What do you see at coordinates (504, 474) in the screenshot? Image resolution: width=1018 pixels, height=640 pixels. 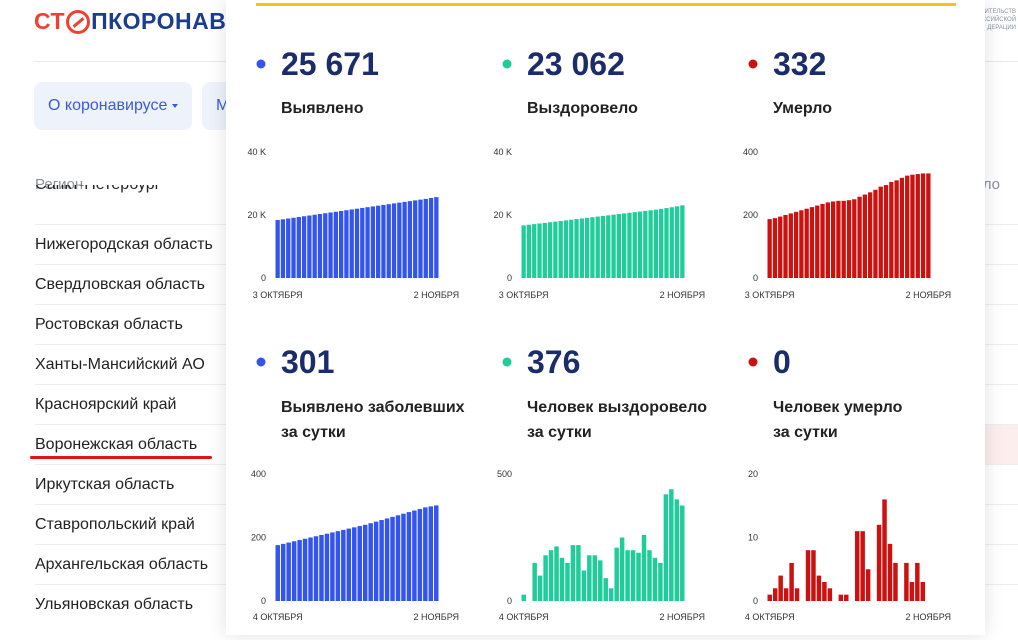 I see `y-tick-label: 500` at bounding box center [504, 474].